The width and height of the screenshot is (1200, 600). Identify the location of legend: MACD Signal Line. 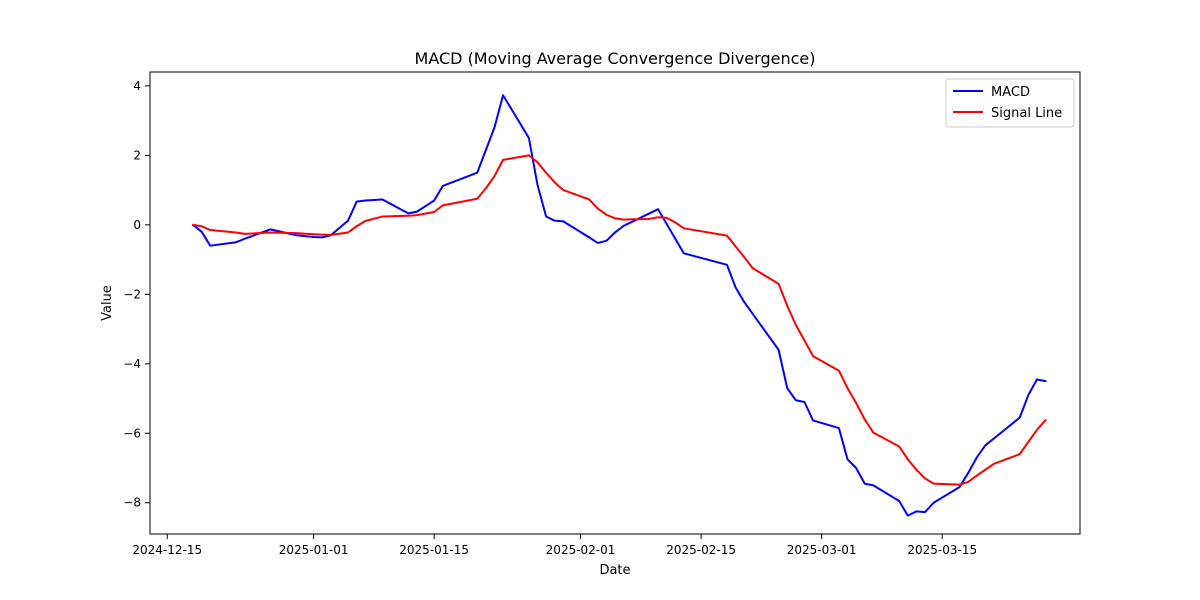
(1010, 103).